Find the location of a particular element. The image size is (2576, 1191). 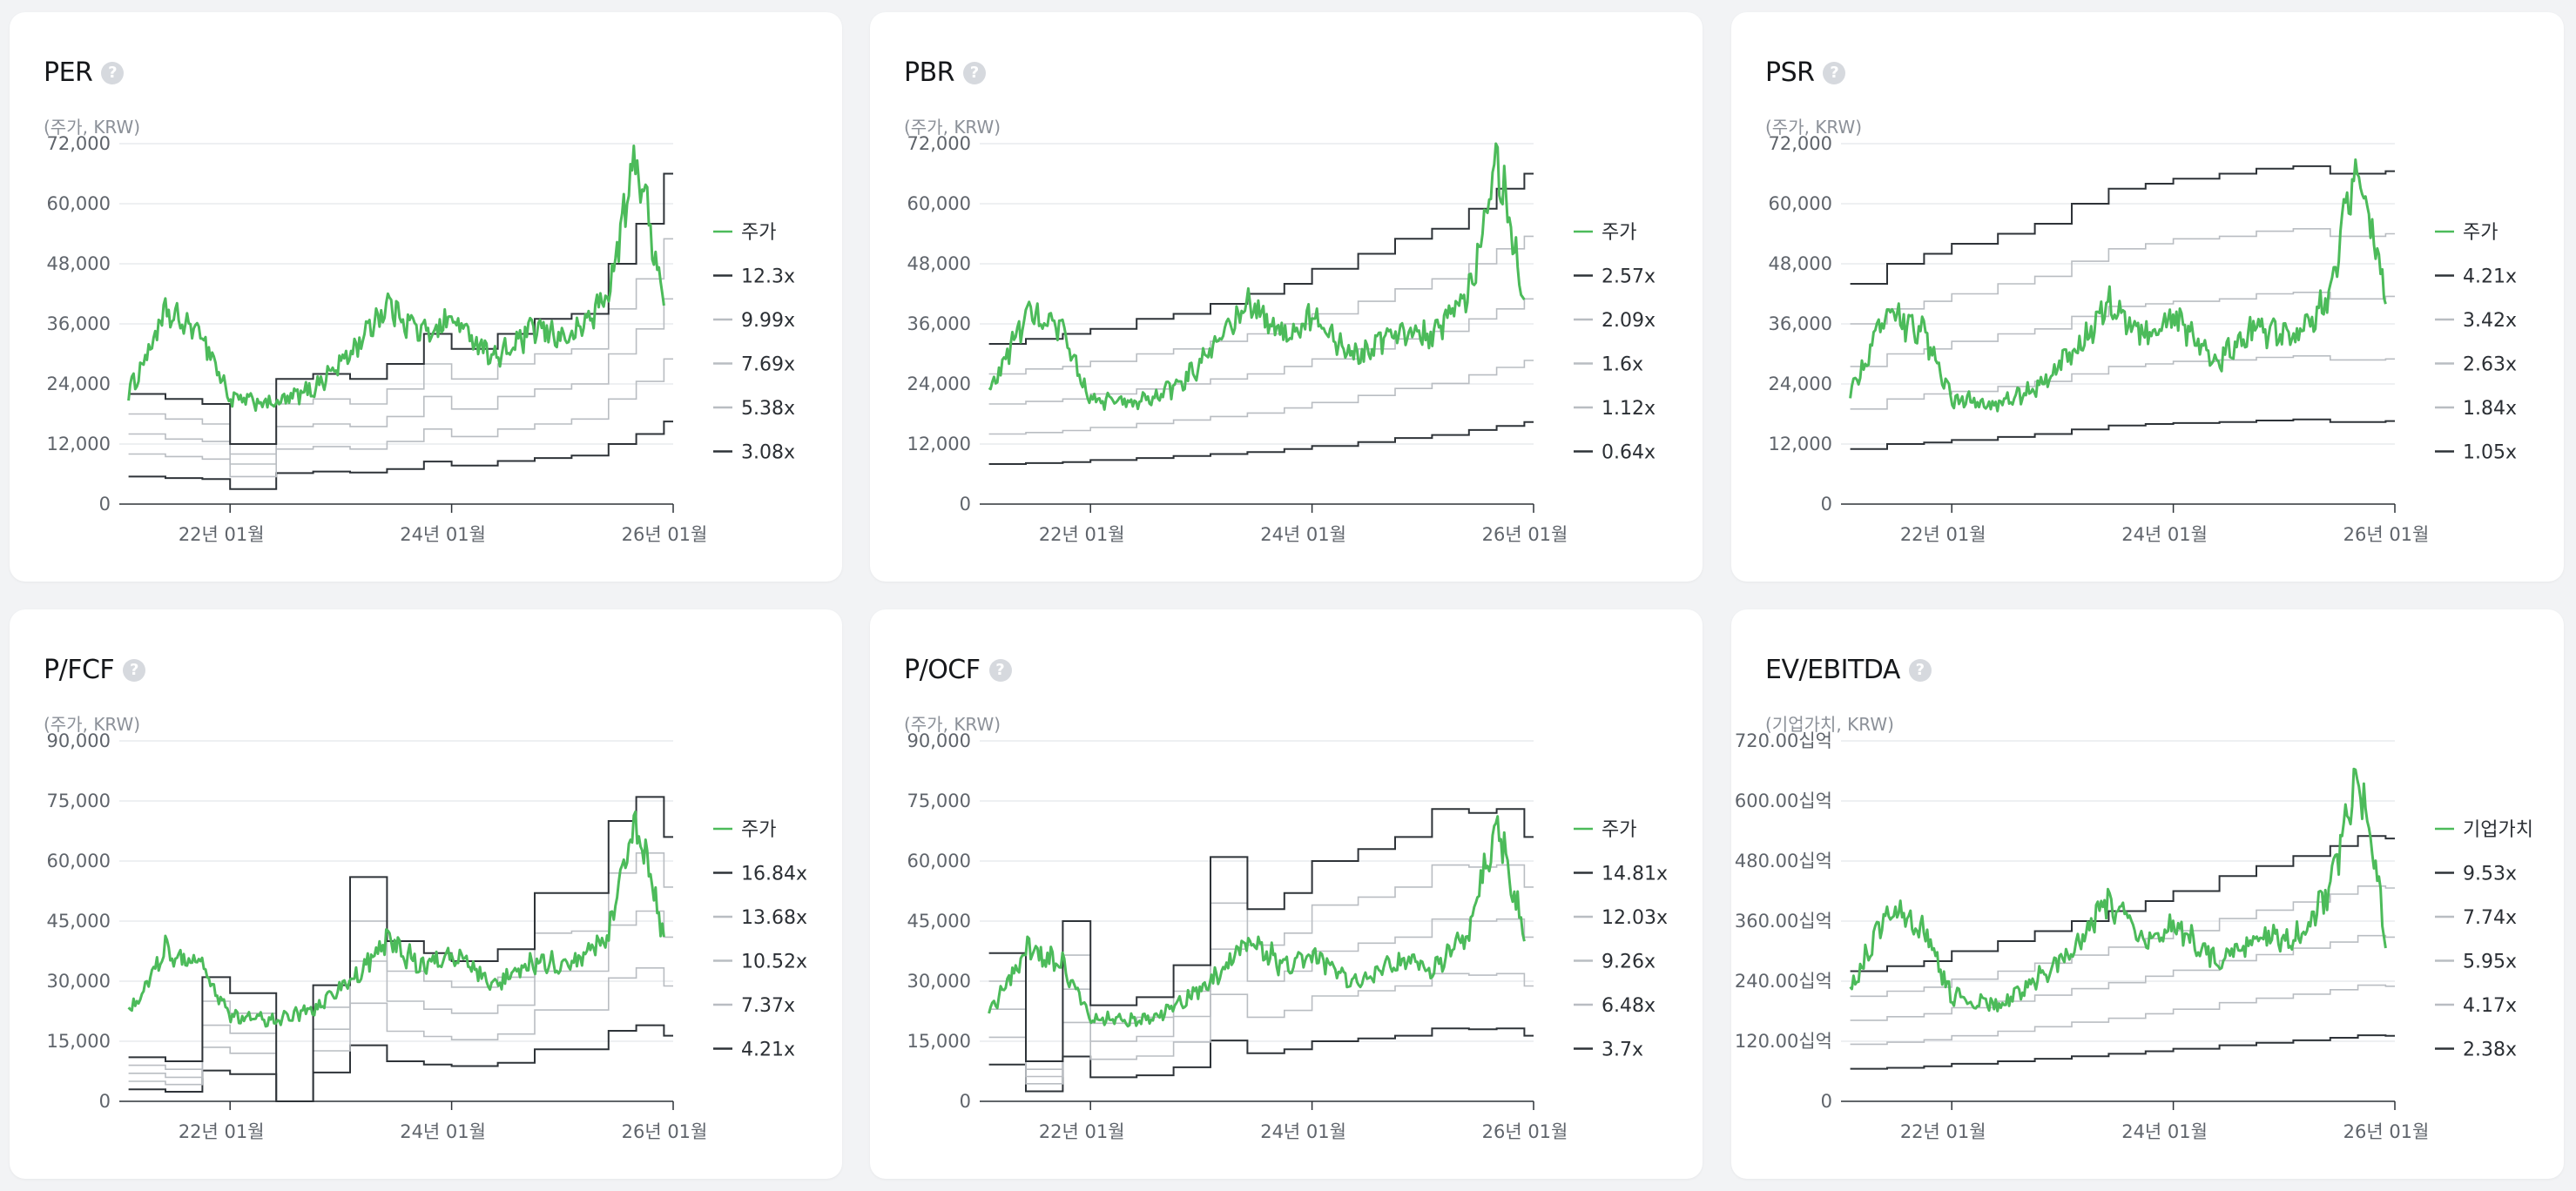

legend-label: 14.81x is located at coordinates (1635, 874).